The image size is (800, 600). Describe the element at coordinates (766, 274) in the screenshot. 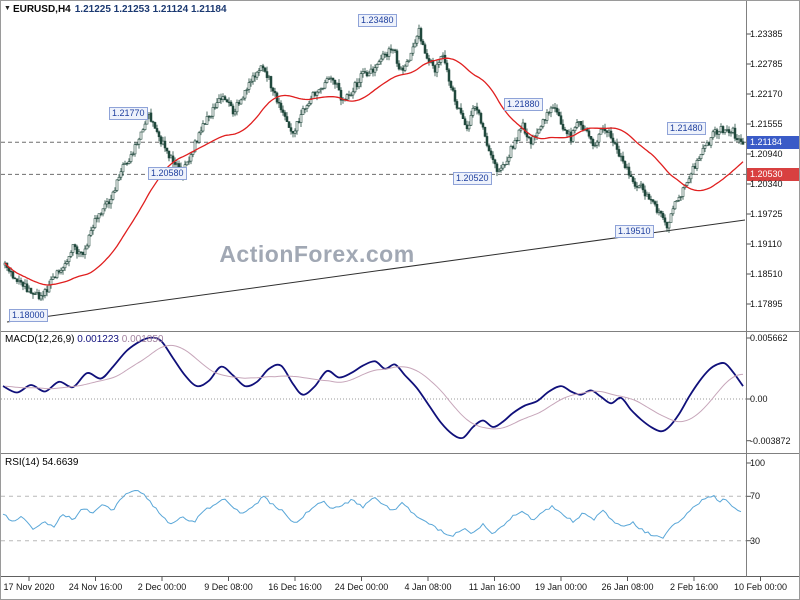

I see `price-axis-label: 1.18510` at that location.